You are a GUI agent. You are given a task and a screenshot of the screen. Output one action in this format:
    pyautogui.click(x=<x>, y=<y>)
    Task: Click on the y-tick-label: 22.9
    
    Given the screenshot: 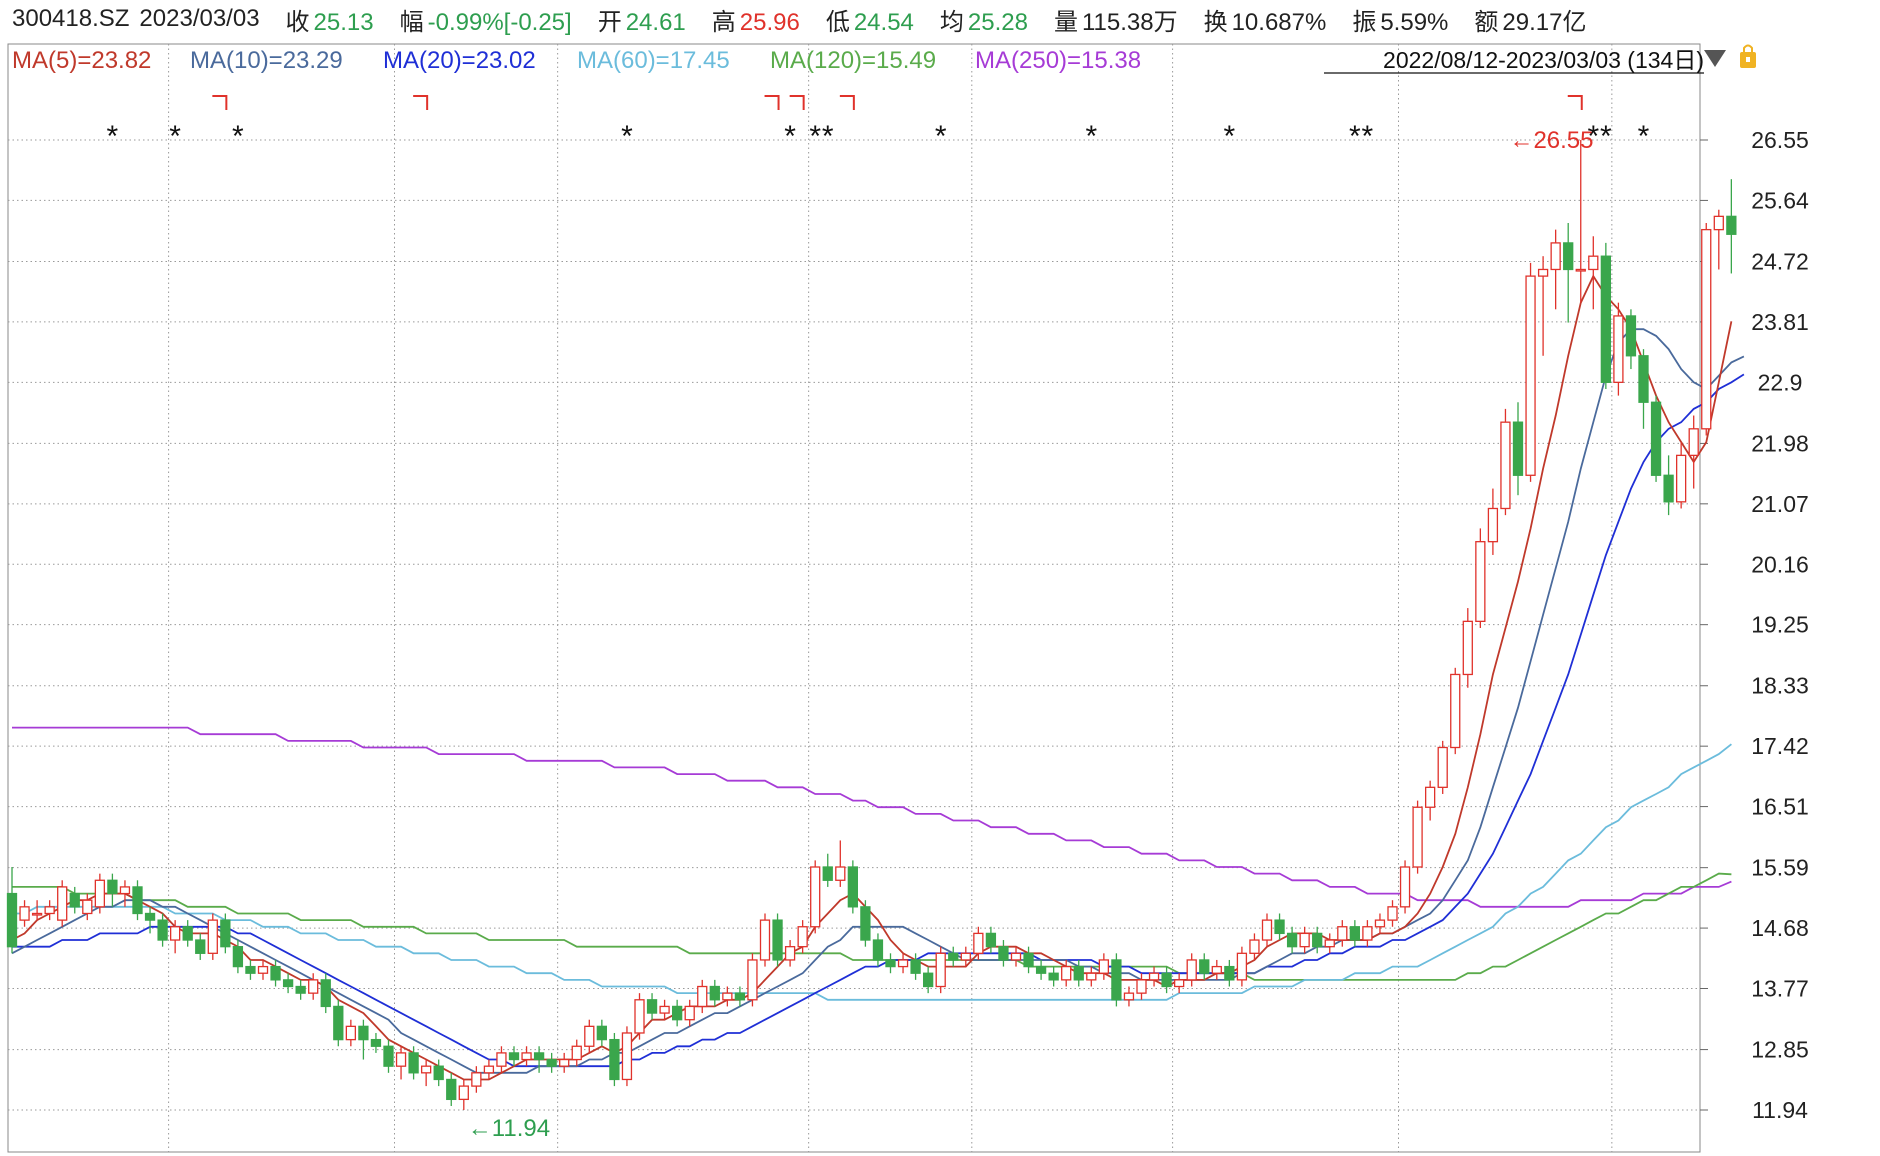 What is the action you would take?
    pyautogui.click(x=1780, y=382)
    